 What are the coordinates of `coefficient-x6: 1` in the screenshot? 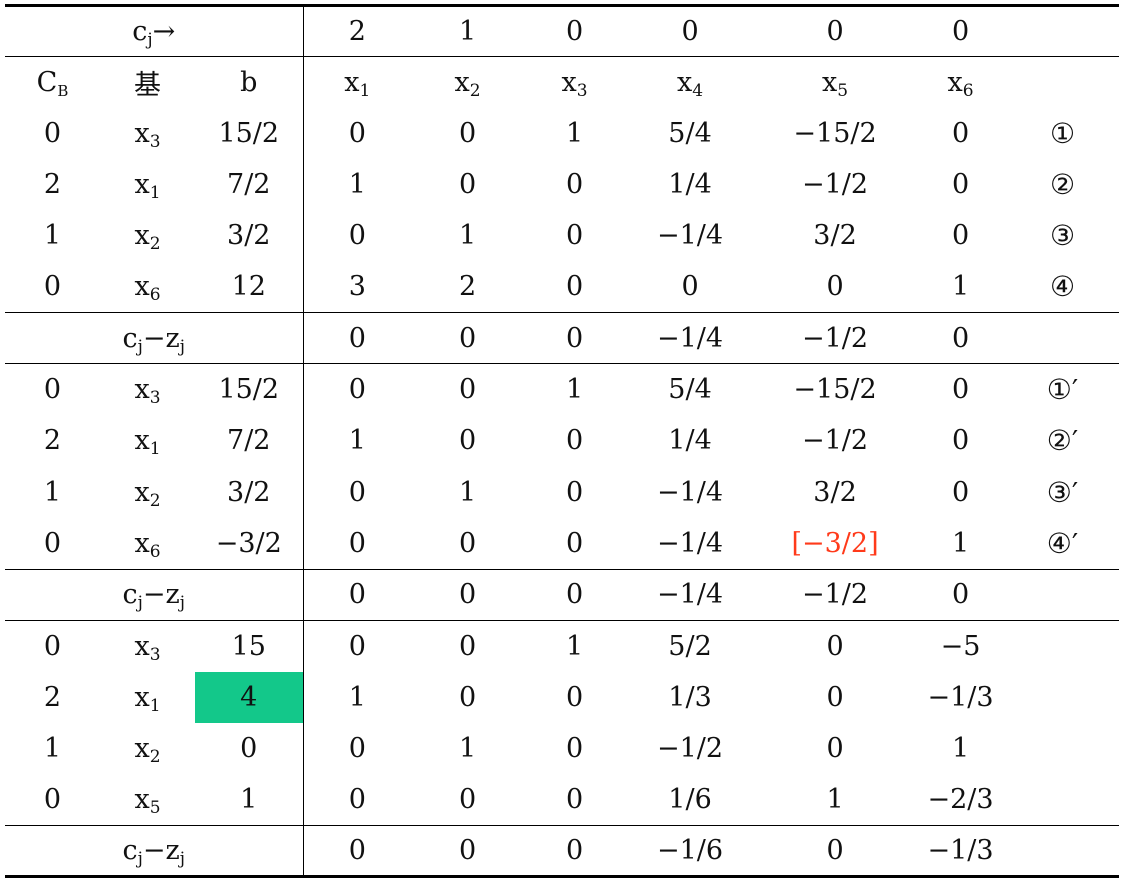 It's located at (961, 543).